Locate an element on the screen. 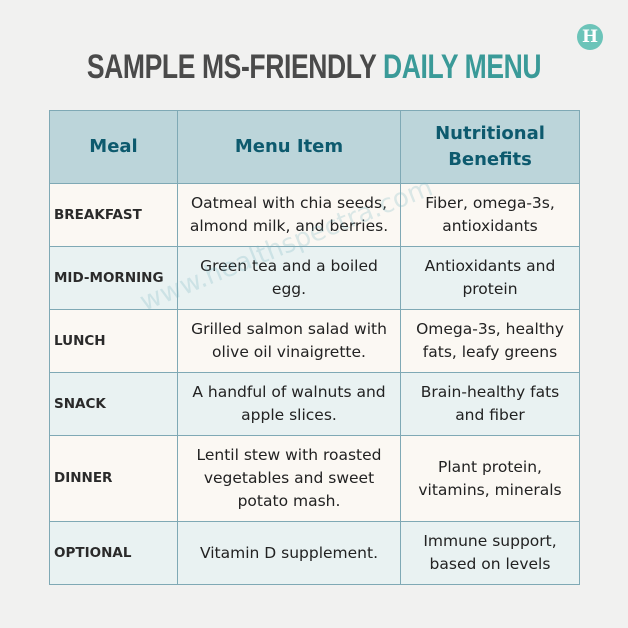  benefits-cell: Plant protein, vitamins, minerals is located at coordinates (490, 478).